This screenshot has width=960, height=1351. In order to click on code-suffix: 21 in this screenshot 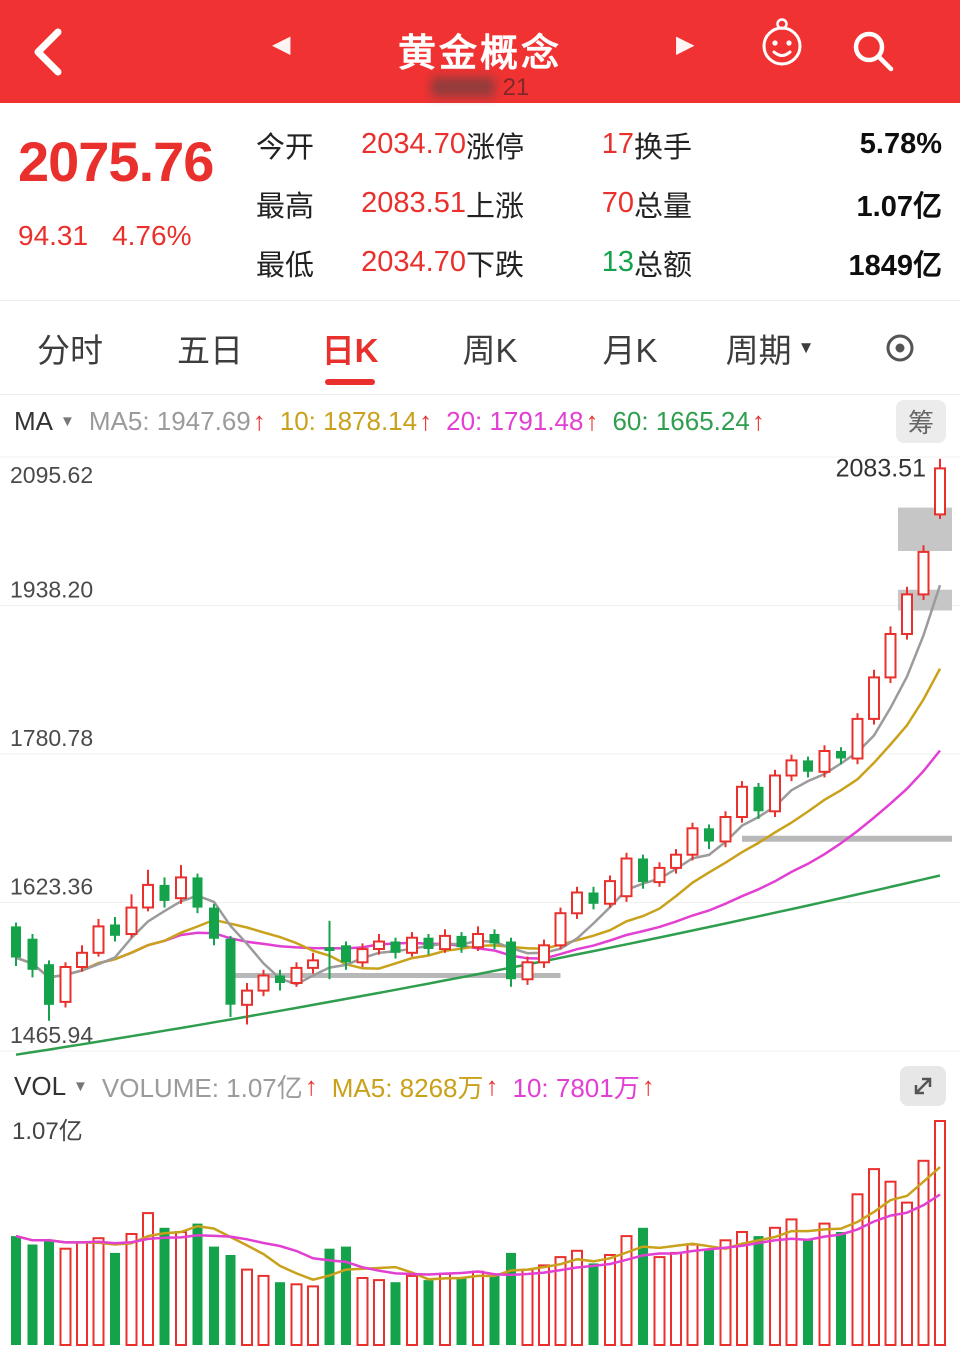, I will do `click(516, 87)`.